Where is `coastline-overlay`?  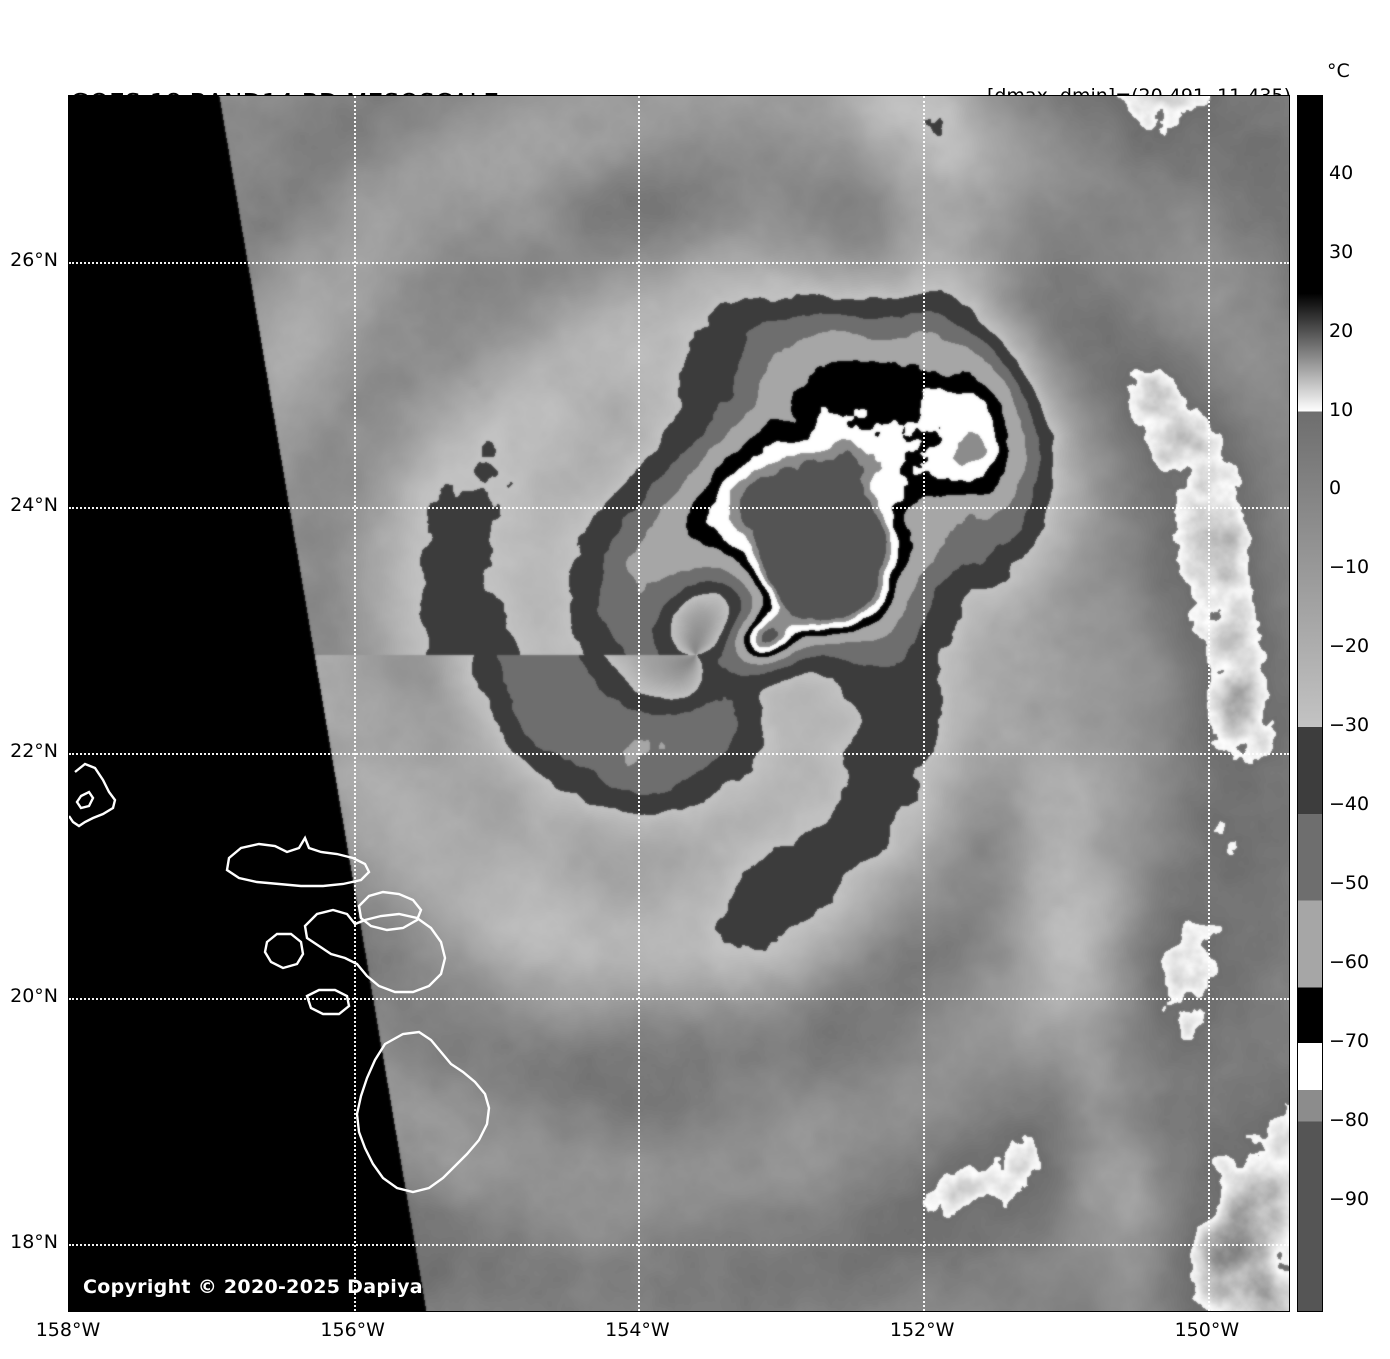
coastline-overlay is located at coordinates (280, 978).